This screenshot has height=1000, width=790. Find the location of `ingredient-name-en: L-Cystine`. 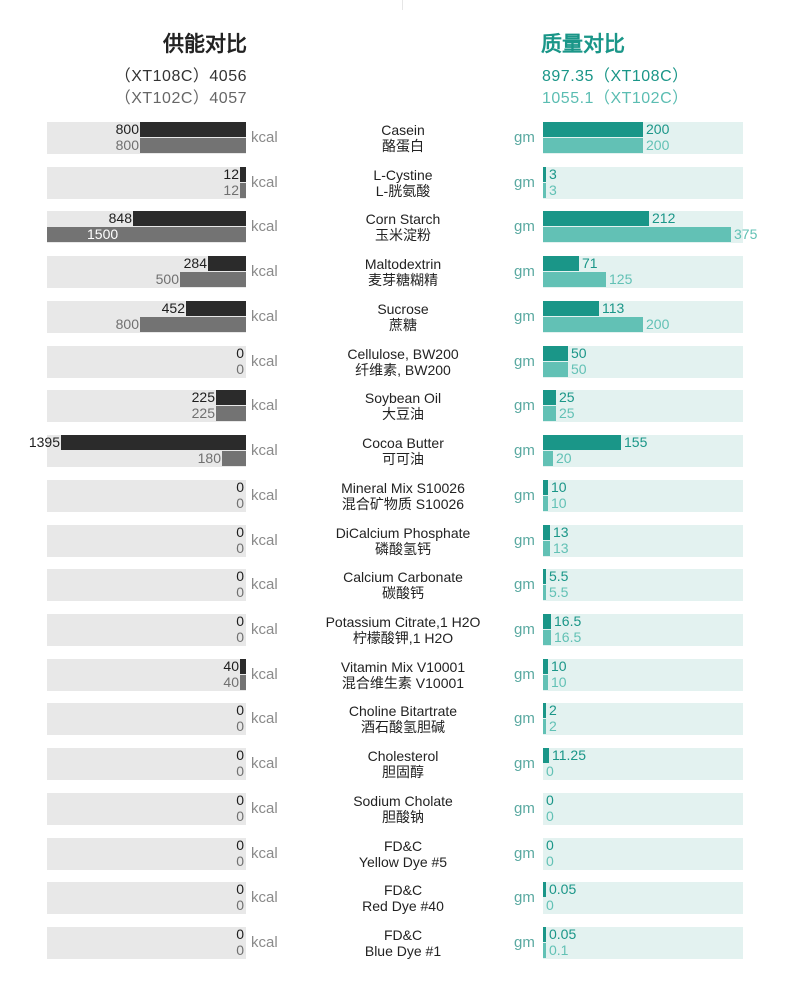

ingredient-name-en: L-Cystine is located at coordinates (403, 174).